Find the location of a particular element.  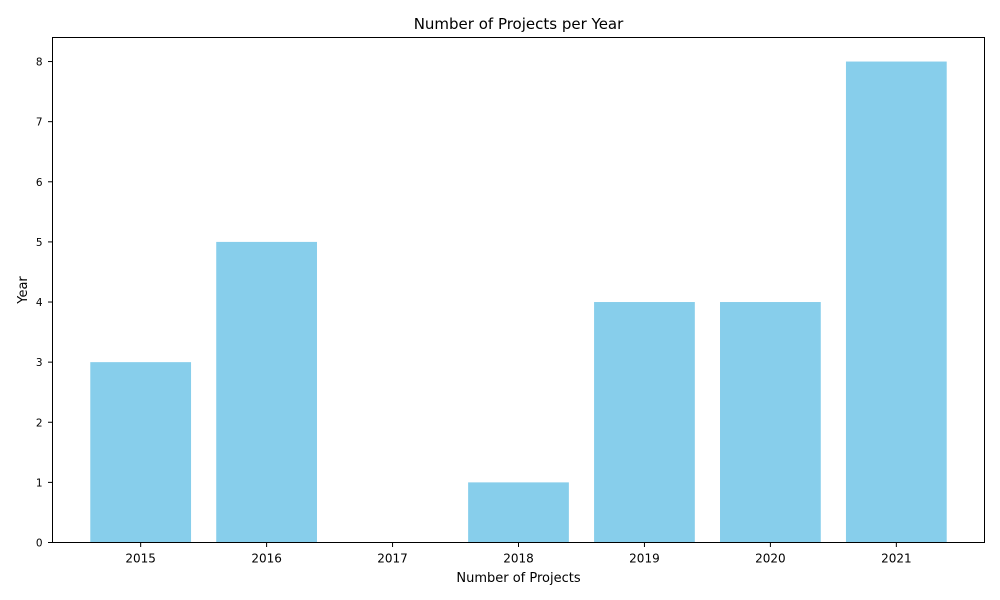

y-tick-label: 2 is located at coordinates (39, 423).